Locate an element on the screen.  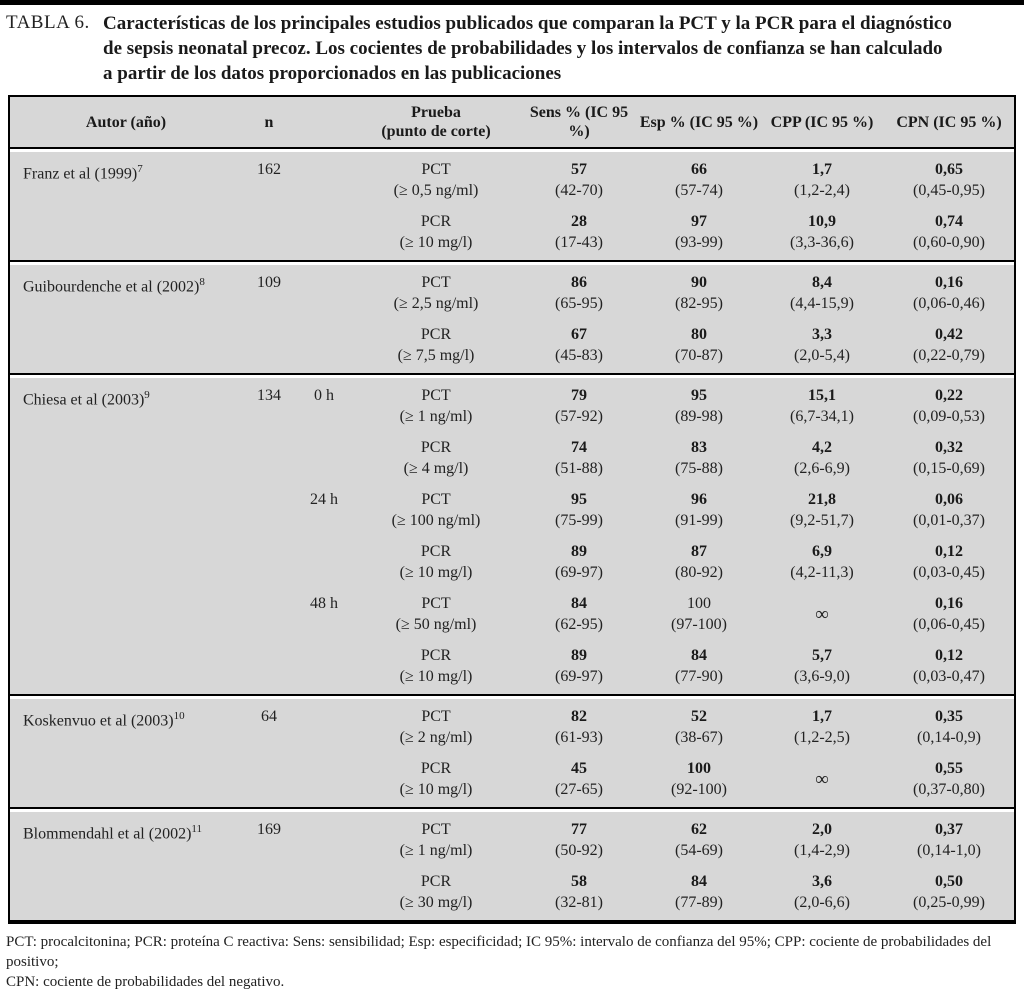
negative-likelihood-ratio-ci: (0,22-0,79) is located at coordinates (949, 355).